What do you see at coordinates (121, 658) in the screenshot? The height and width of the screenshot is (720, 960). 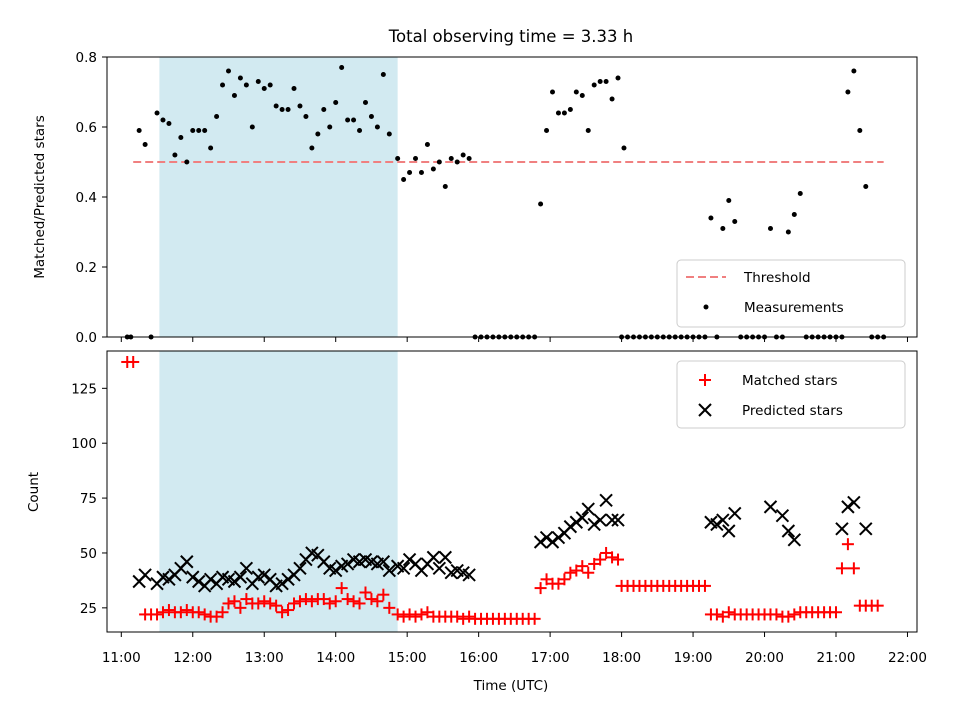 I see `x-tick-label: 11:00` at bounding box center [121, 658].